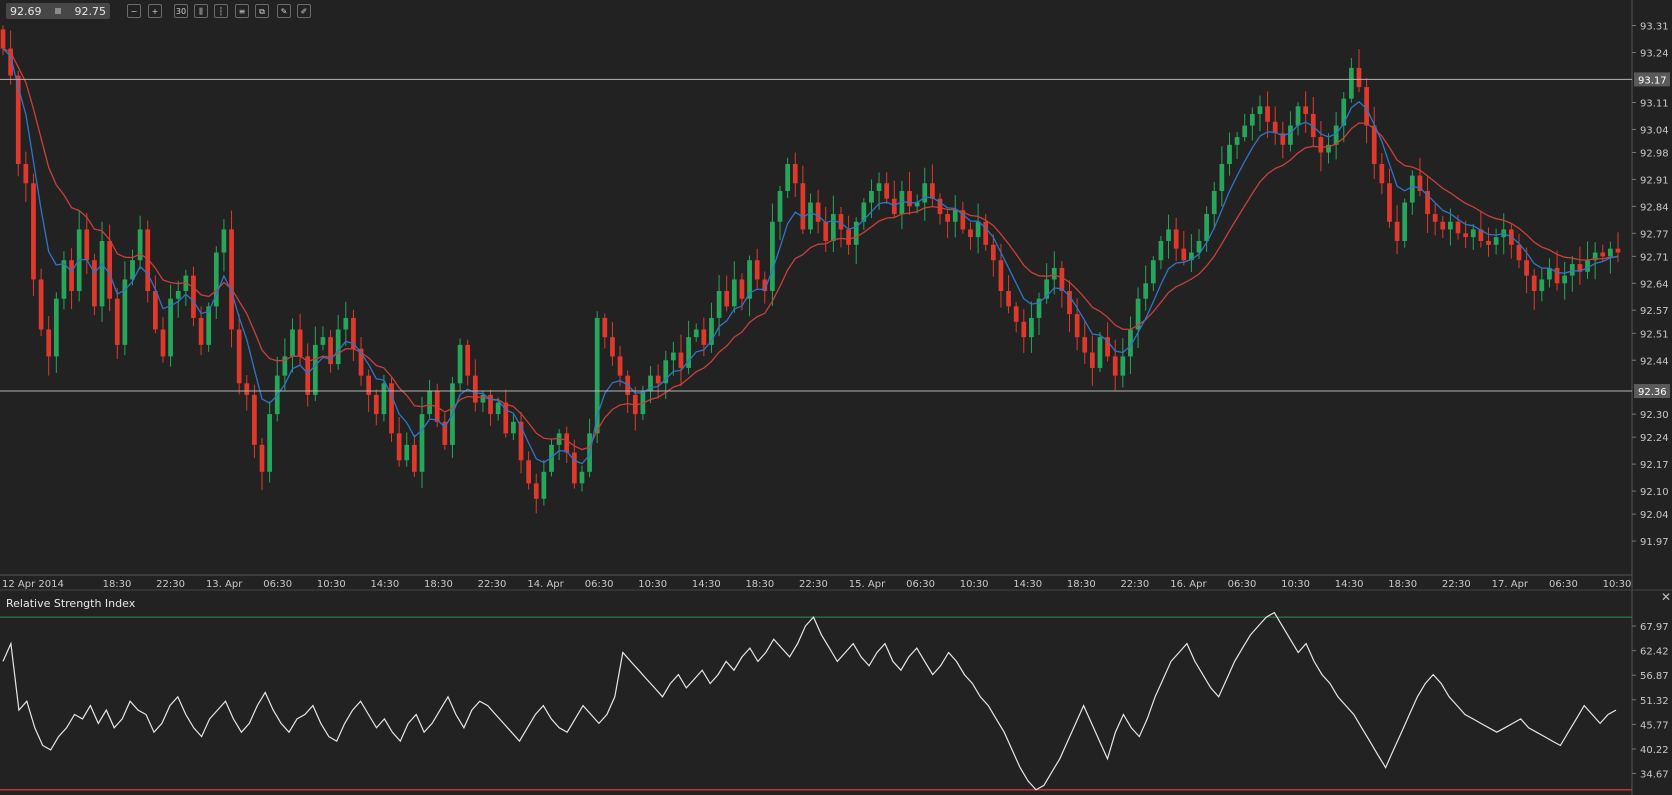 The image size is (1672, 795). What do you see at coordinates (1654, 334) in the screenshot?
I see `y-tick-label: 92.51` at bounding box center [1654, 334].